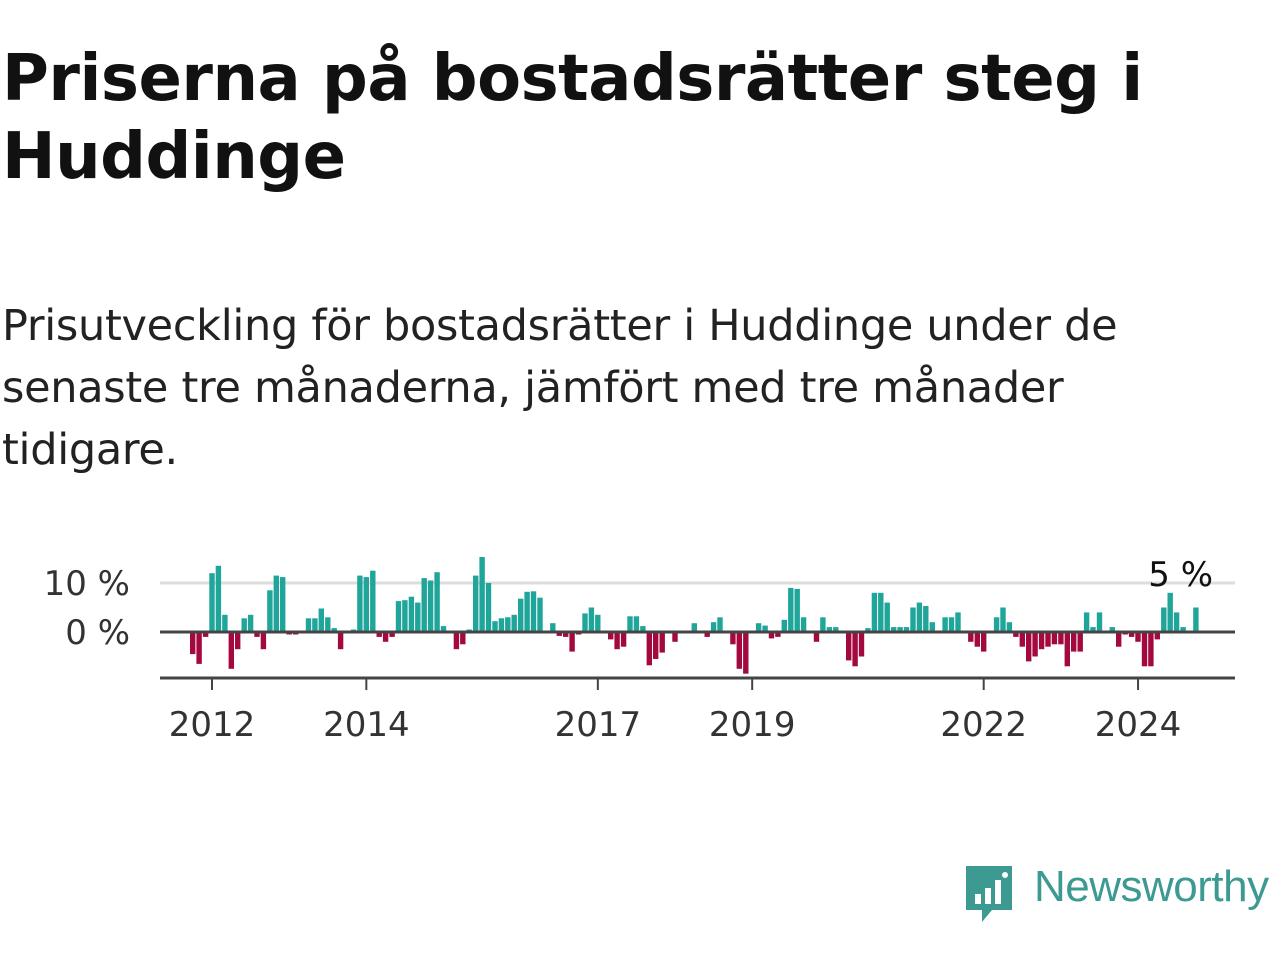 Image resolution: width=1280 pixels, height=960 pixels. Describe the element at coordinates (97, 633) in the screenshot. I see `y-tick-label: 0 %` at that location.